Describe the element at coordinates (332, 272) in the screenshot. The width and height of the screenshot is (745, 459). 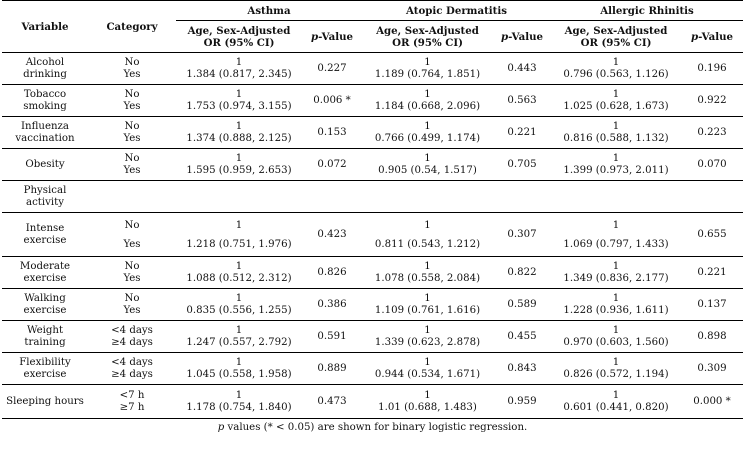
I see `p-value-cell: 0.826` at that location.